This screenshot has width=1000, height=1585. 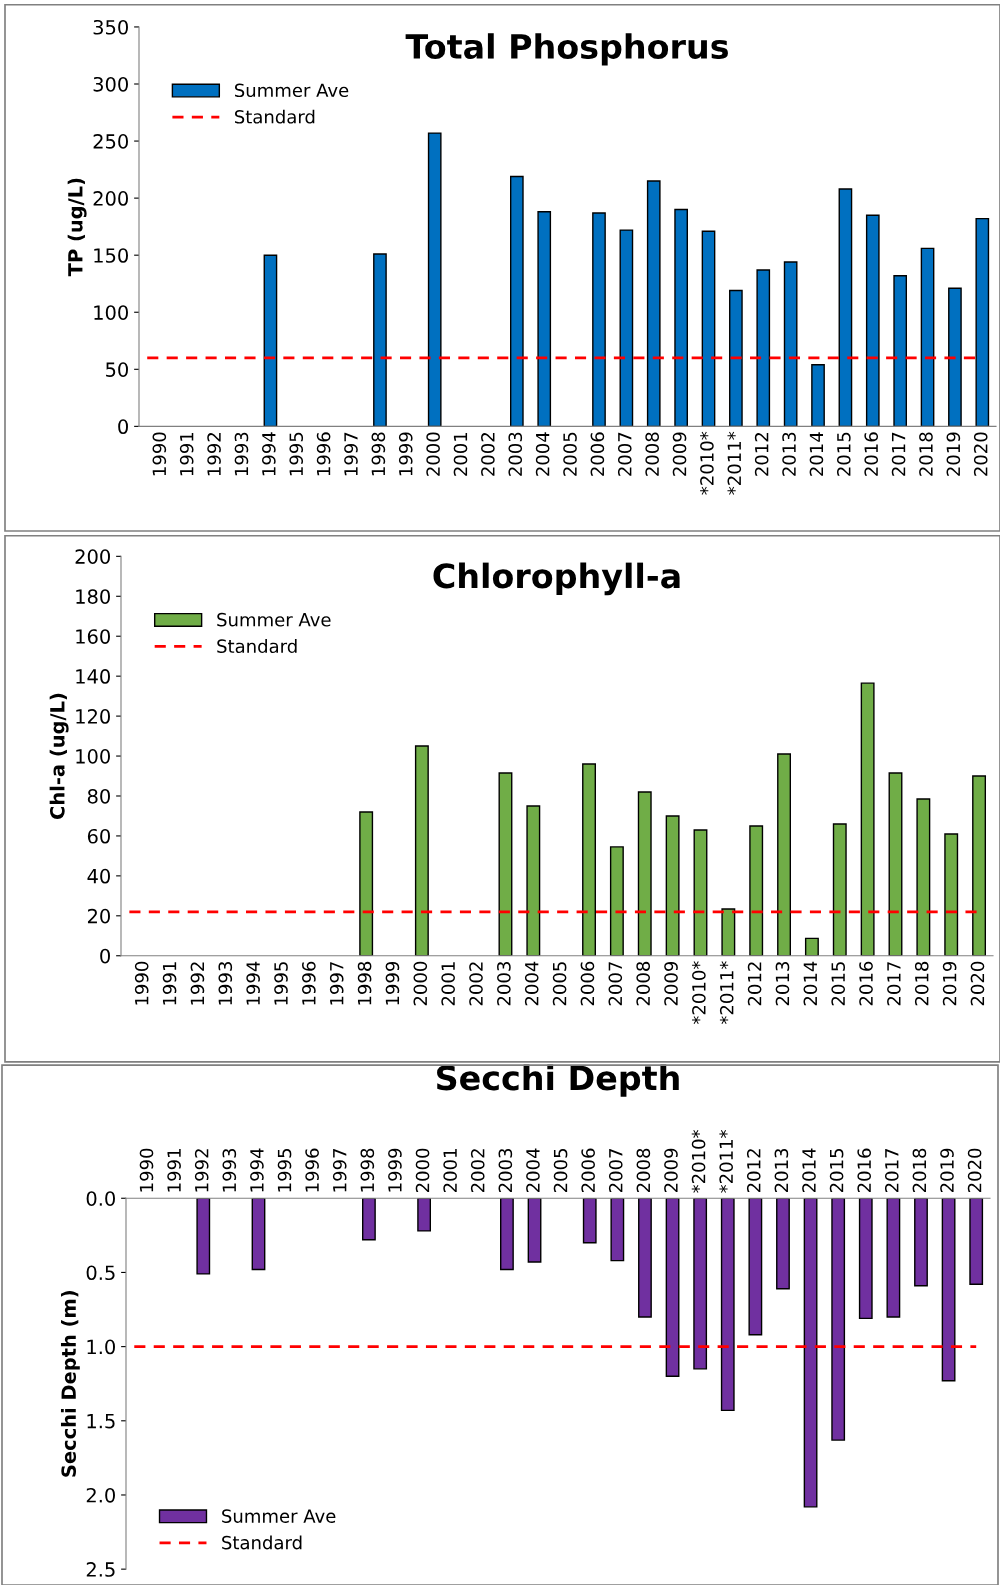 What do you see at coordinates (977, 983) in the screenshot?
I see `x-tick-label: 2020` at bounding box center [977, 983].